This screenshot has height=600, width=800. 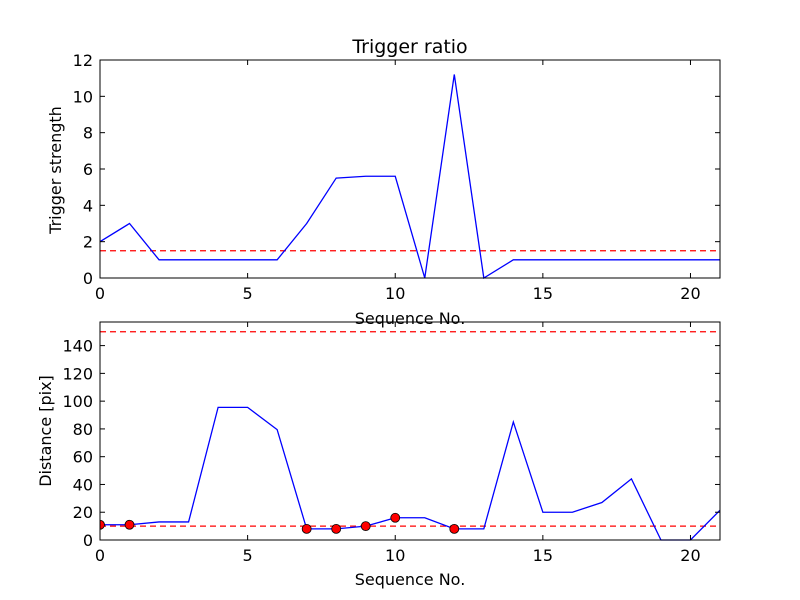 What do you see at coordinates (88, 278) in the screenshot?
I see `top-y-tick-label: 0` at bounding box center [88, 278].